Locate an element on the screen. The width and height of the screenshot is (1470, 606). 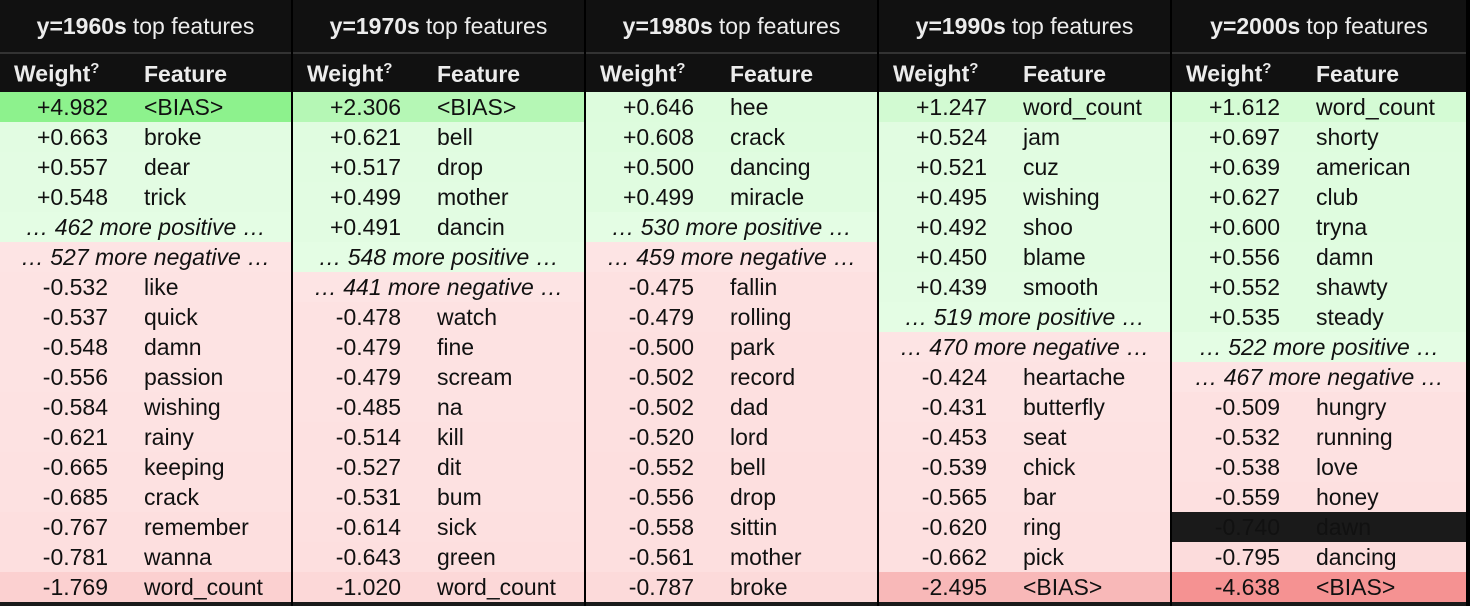
table-row: +0.499 mother is located at coordinates (438, 197).